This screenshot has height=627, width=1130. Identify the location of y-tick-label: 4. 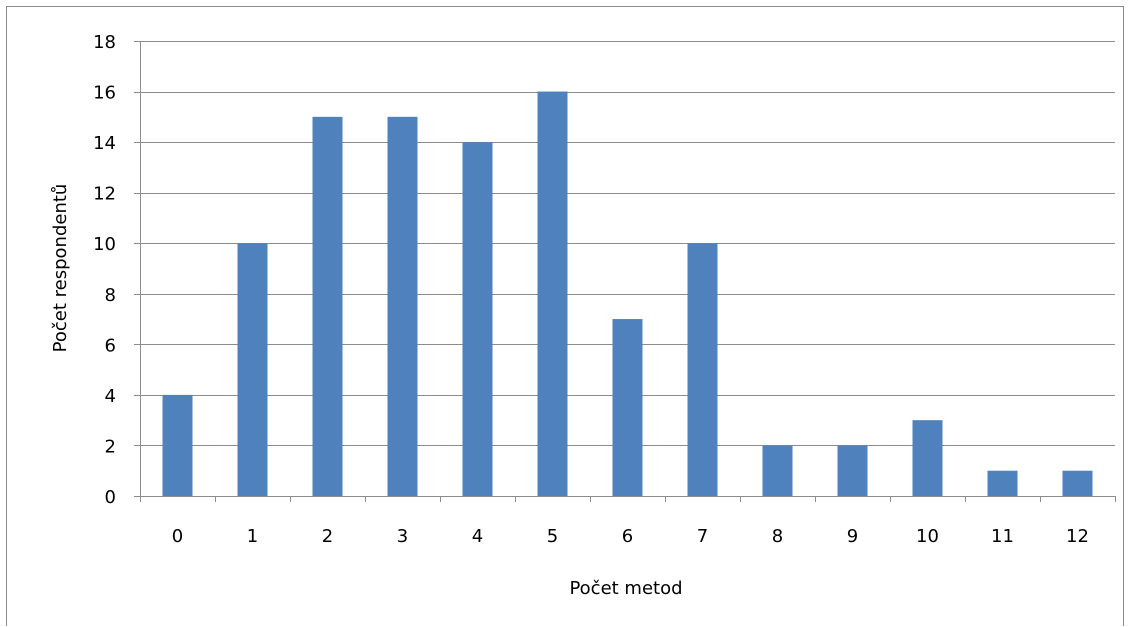
(110, 396).